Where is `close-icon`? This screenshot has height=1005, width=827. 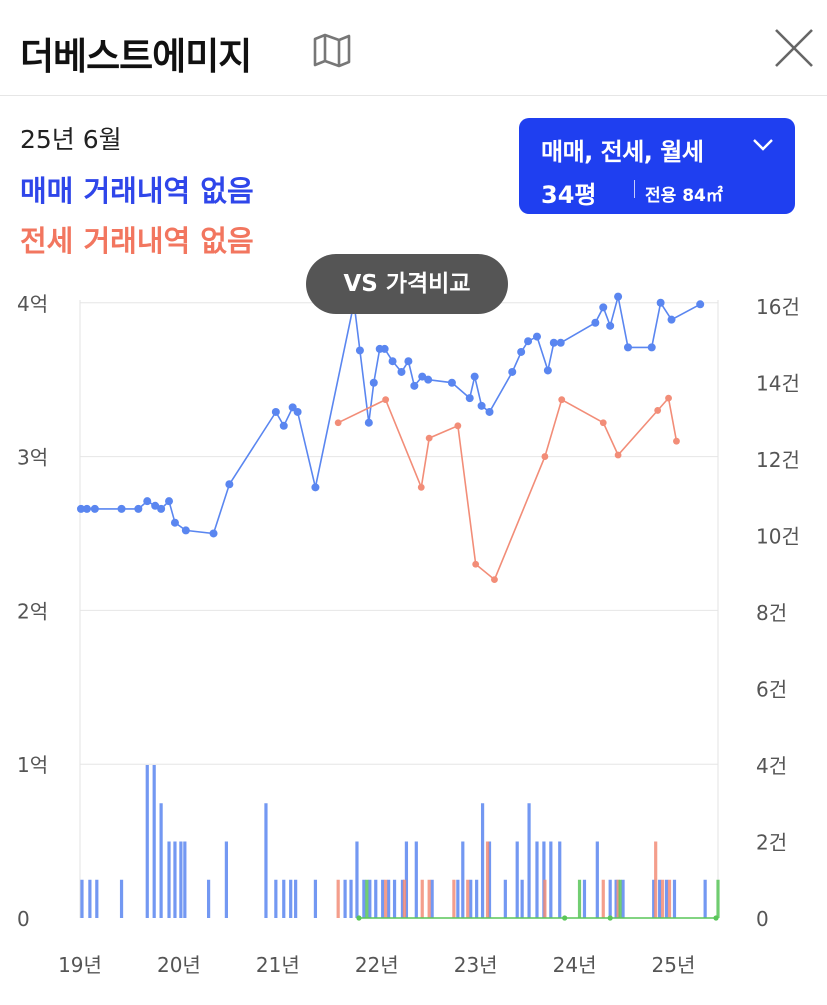
close-icon is located at coordinates (794, 48).